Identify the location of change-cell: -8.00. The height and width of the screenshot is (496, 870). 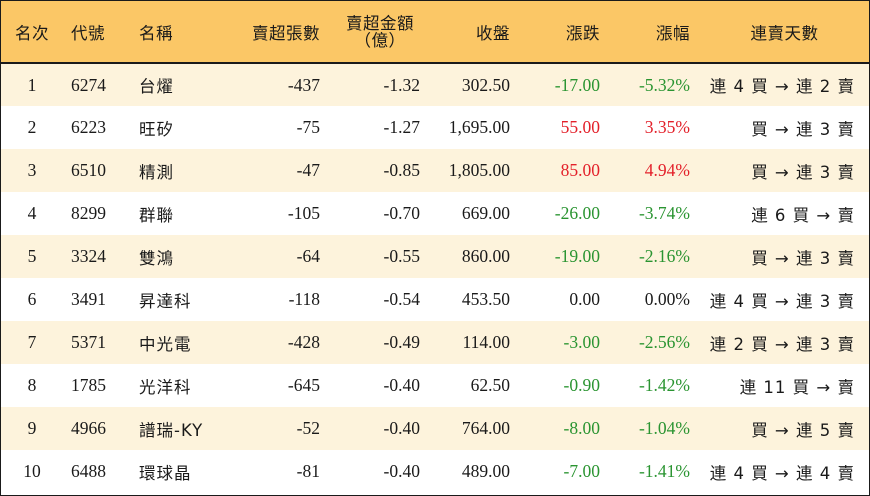
(581, 428).